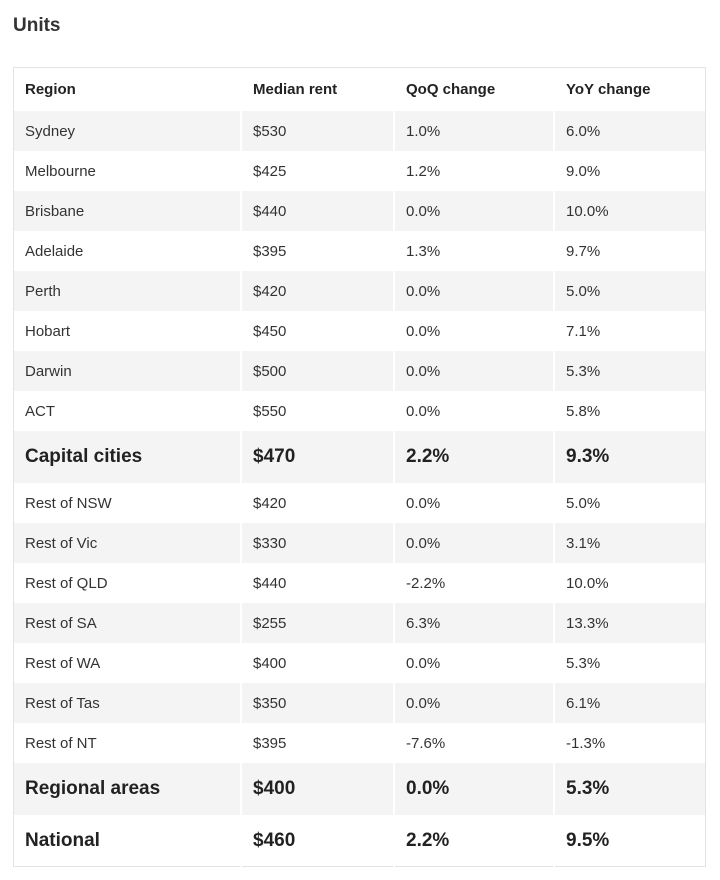 The width and height of the screenshot is (720, 880). Describe the element at coordinates (128, 623) in the screenshot. I see `cell-region: Rest of SA` at that location.